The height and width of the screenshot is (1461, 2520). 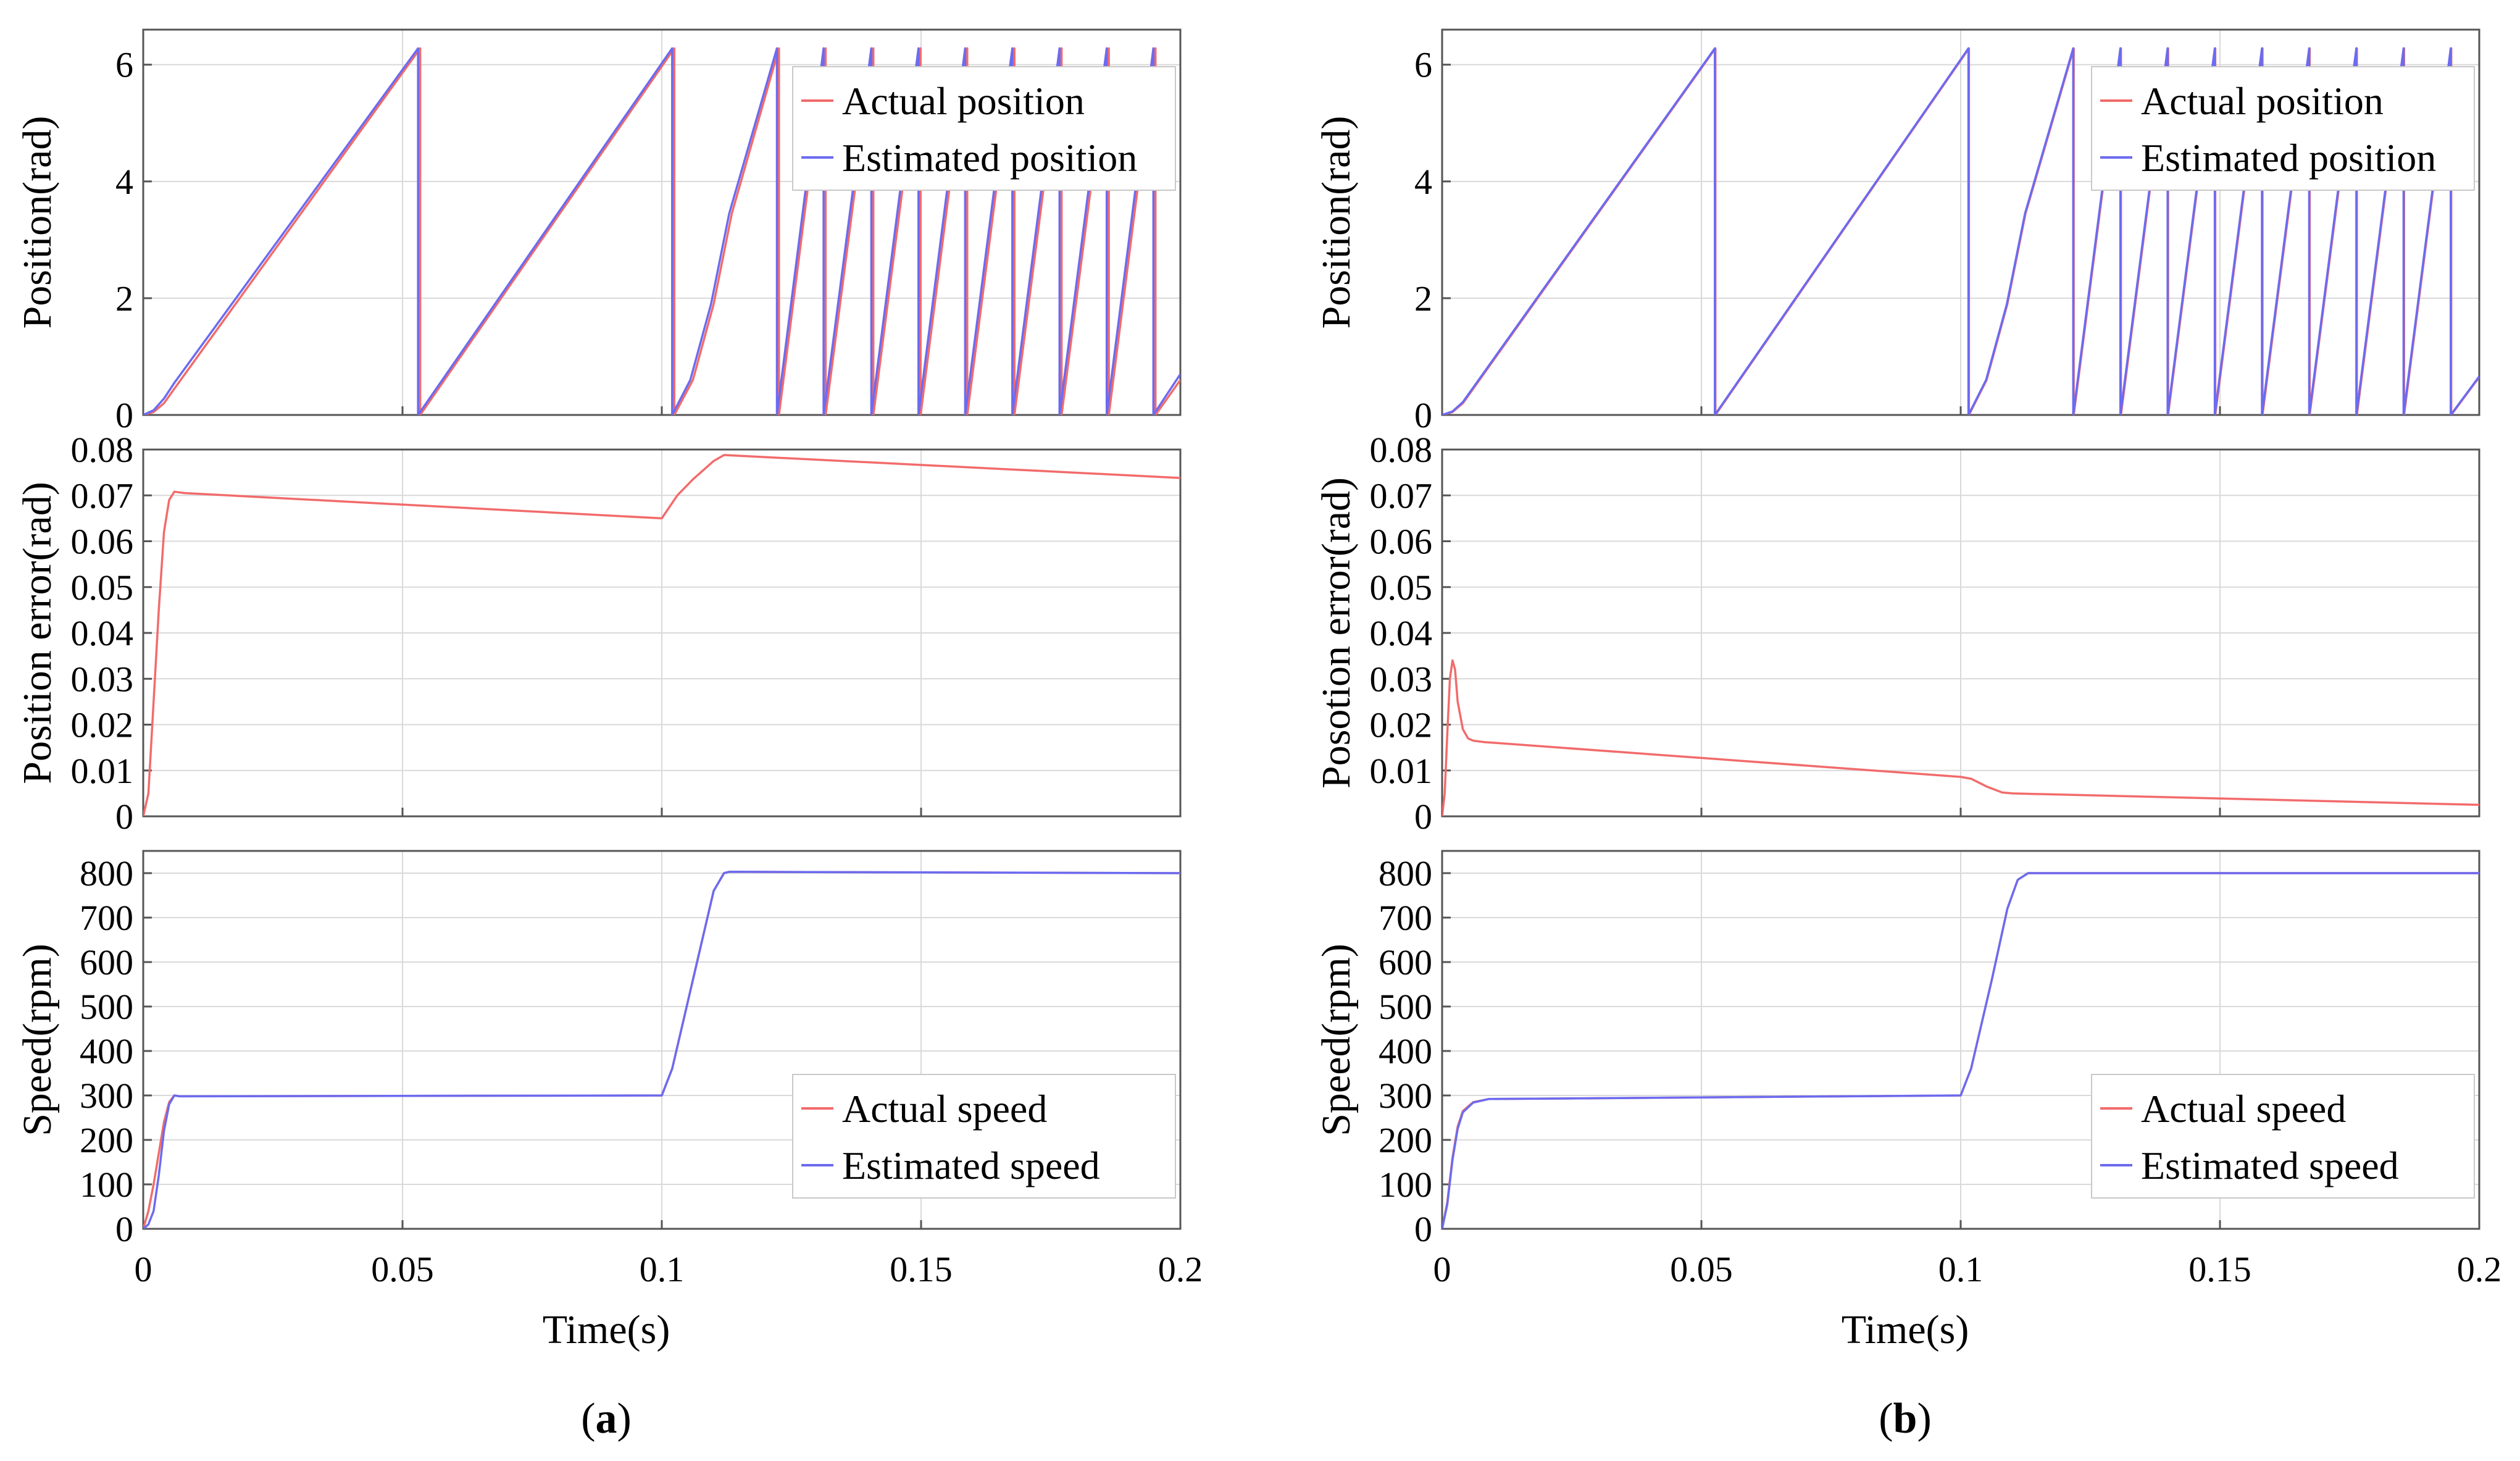 What do you see at coordinates (1336, 633) in the screenshot?
I see `y-axis-label: Posotion error(rad)` at bounding box center [1336, 633].